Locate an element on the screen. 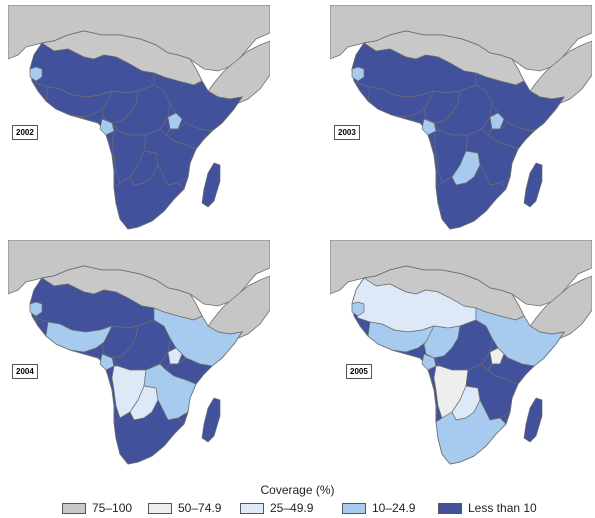  year-label-2002: 2002 is located at coordinates (25, 132).